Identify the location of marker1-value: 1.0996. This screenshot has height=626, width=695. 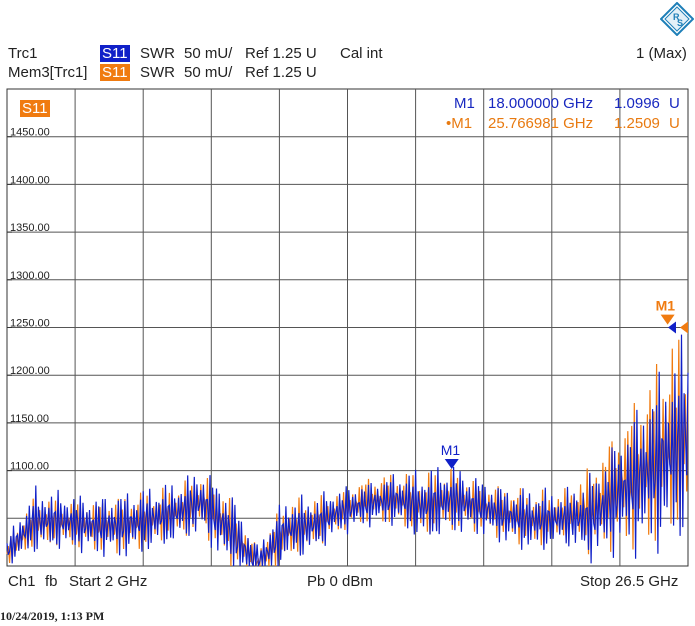
(637, 103).